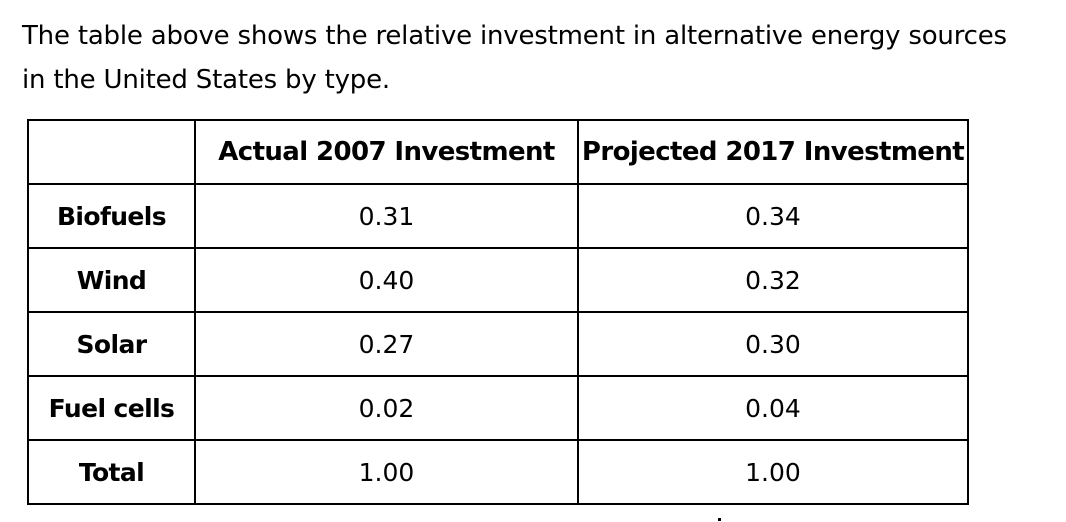 The width and height of the screenshot is (1066, 522). I want to click on intro-line-2: in the United States by type., so click(206, 80).